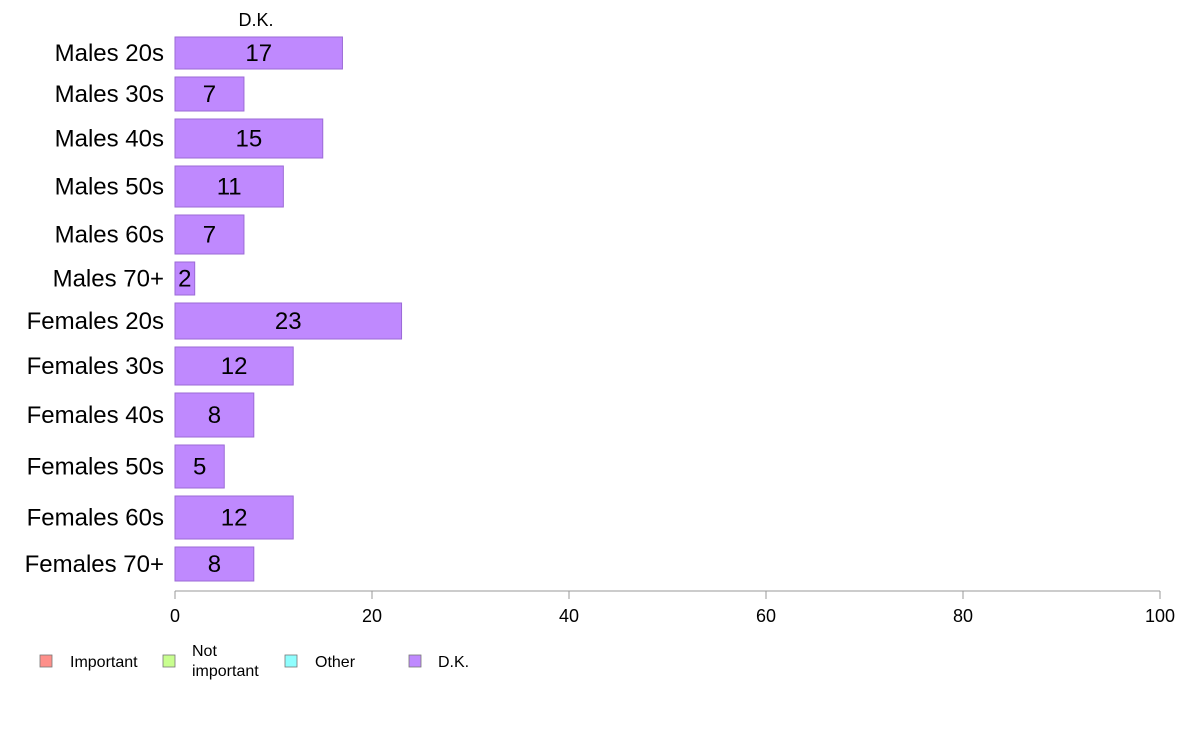 The image size is (1188, 741). I want to click on x-tick-label: 40, so click(569, 616).